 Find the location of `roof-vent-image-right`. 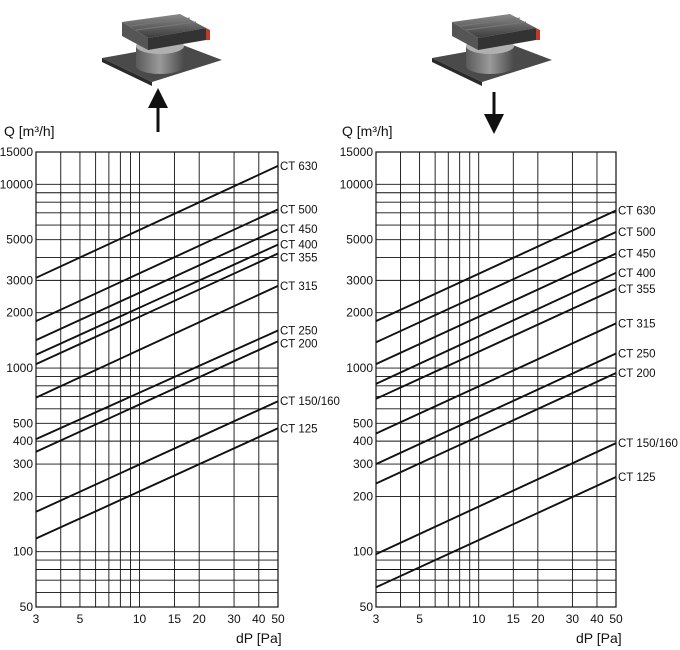

roof-vent-image-right is located at coordinates (492, 50).